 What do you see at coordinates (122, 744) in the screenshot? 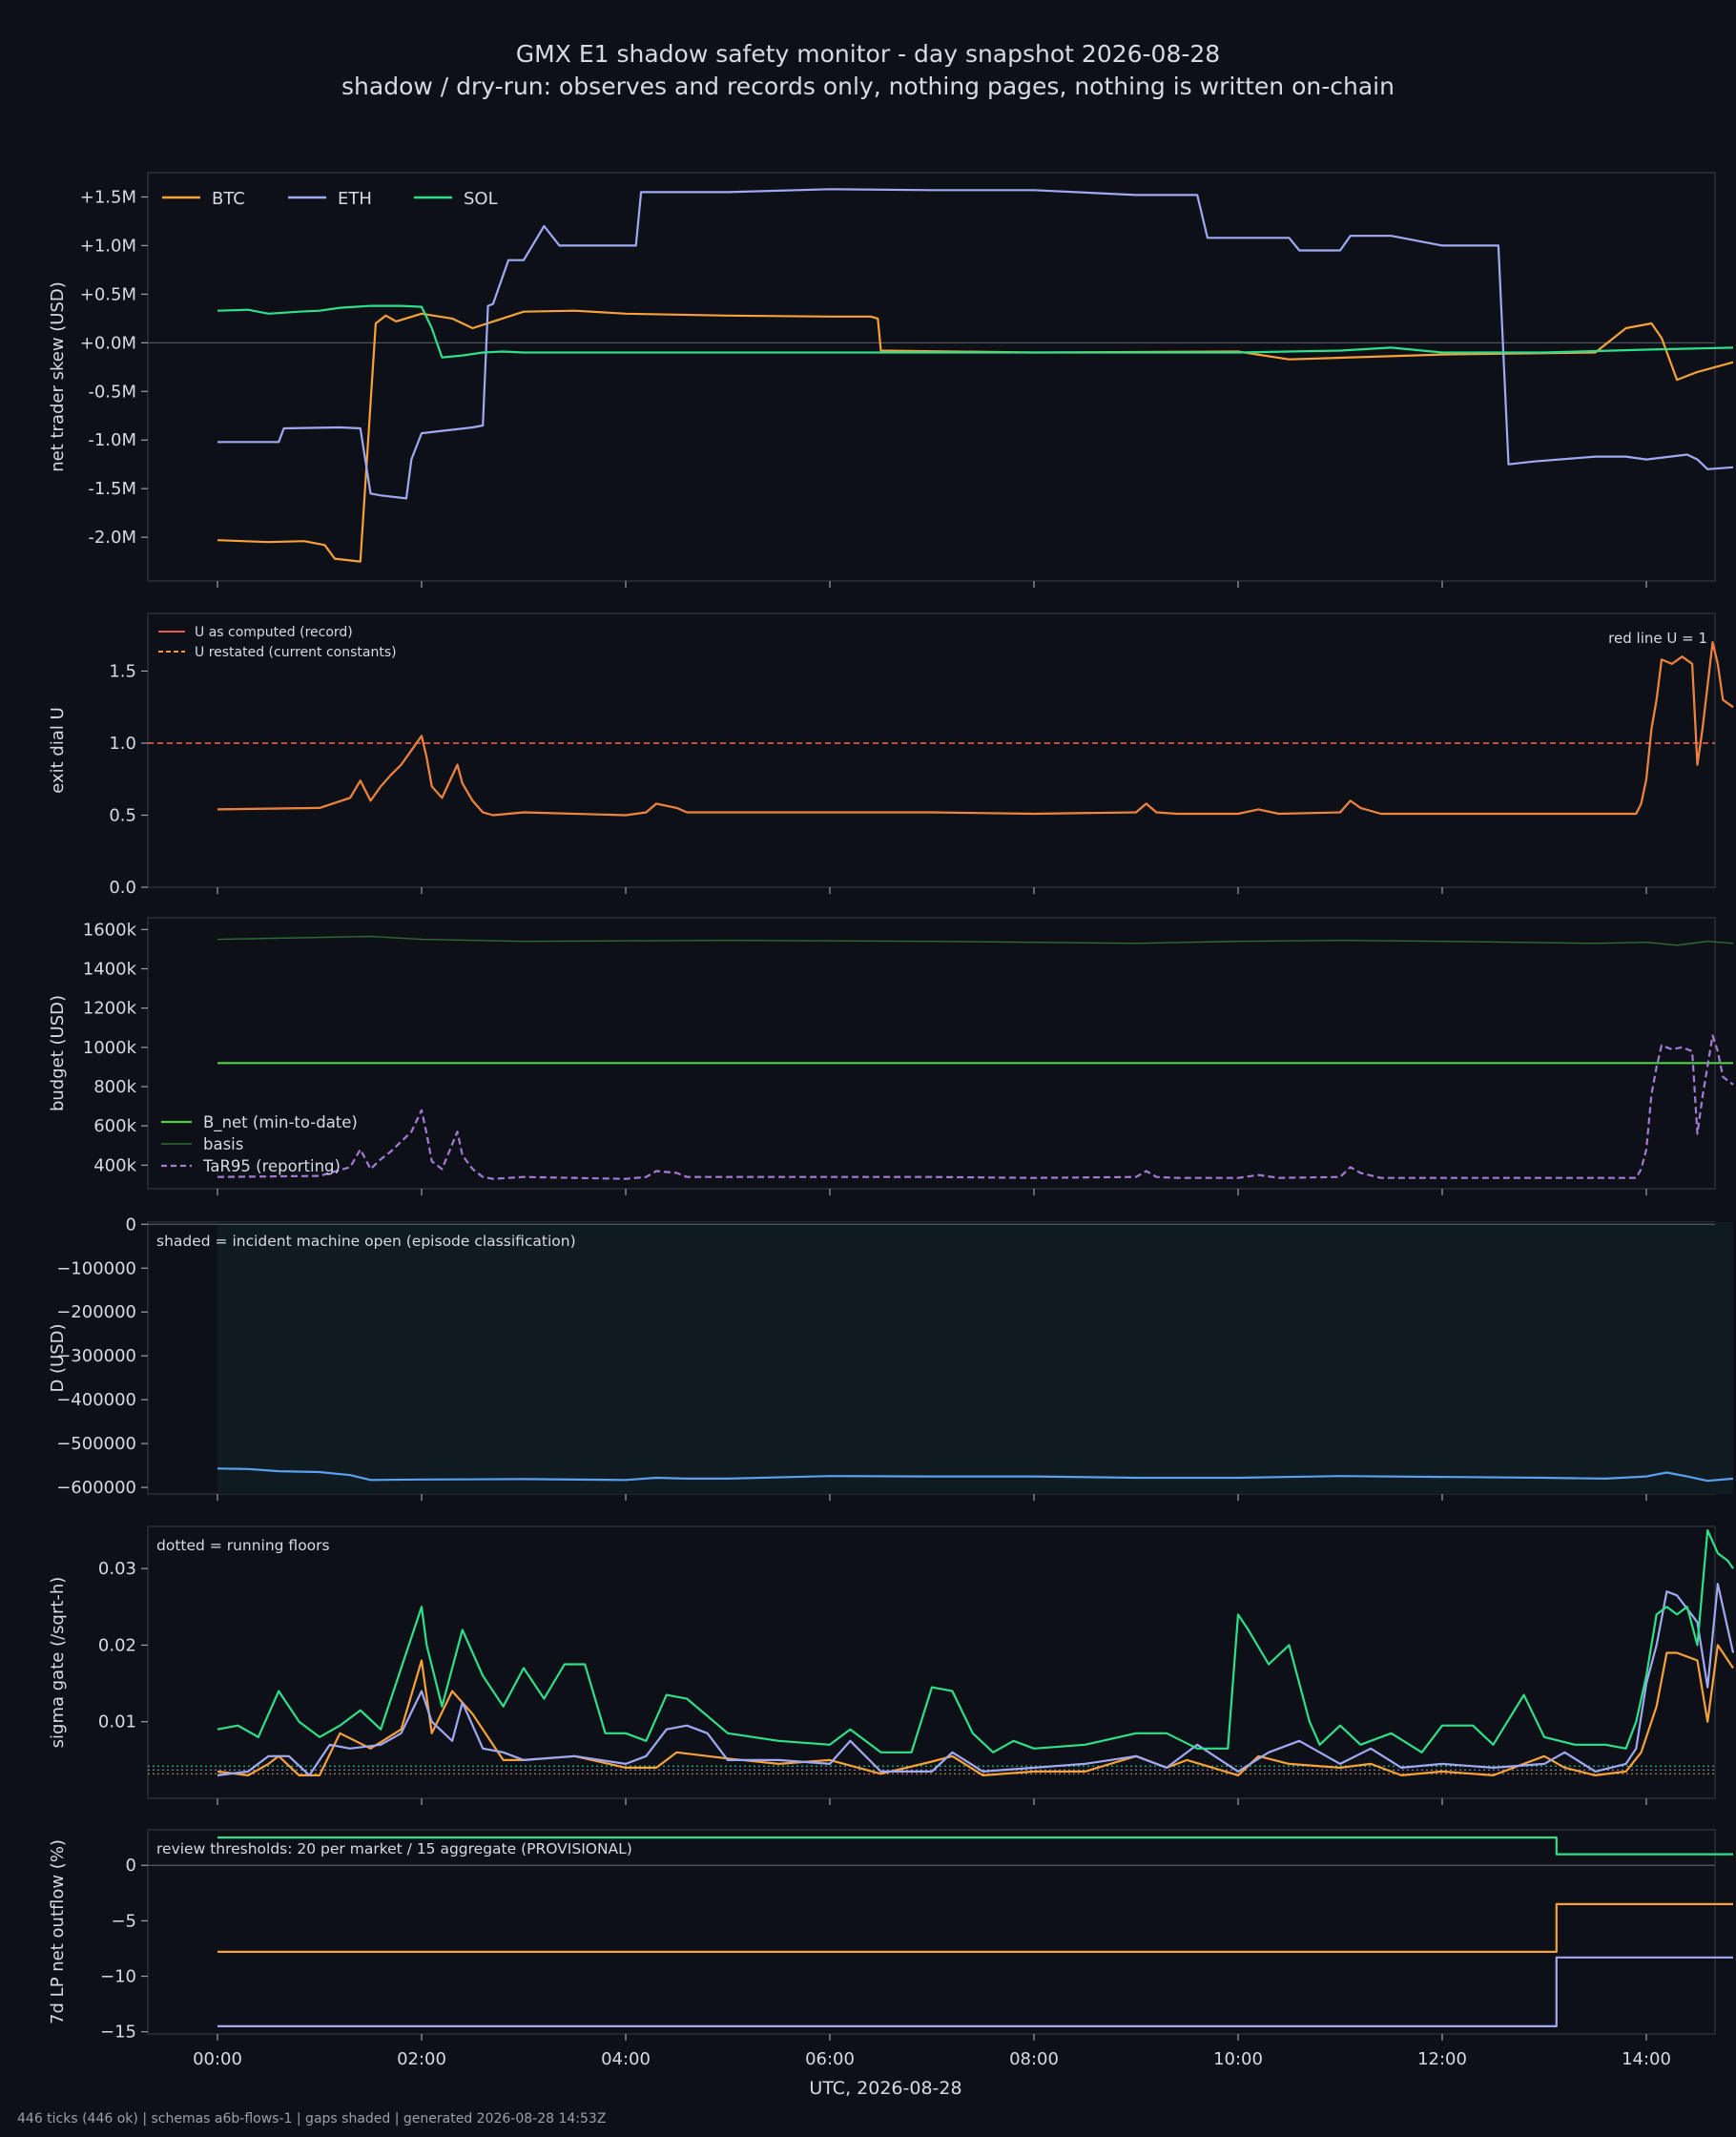
I see `y-tick-label: 1.0` at bounding box center [122, 744].